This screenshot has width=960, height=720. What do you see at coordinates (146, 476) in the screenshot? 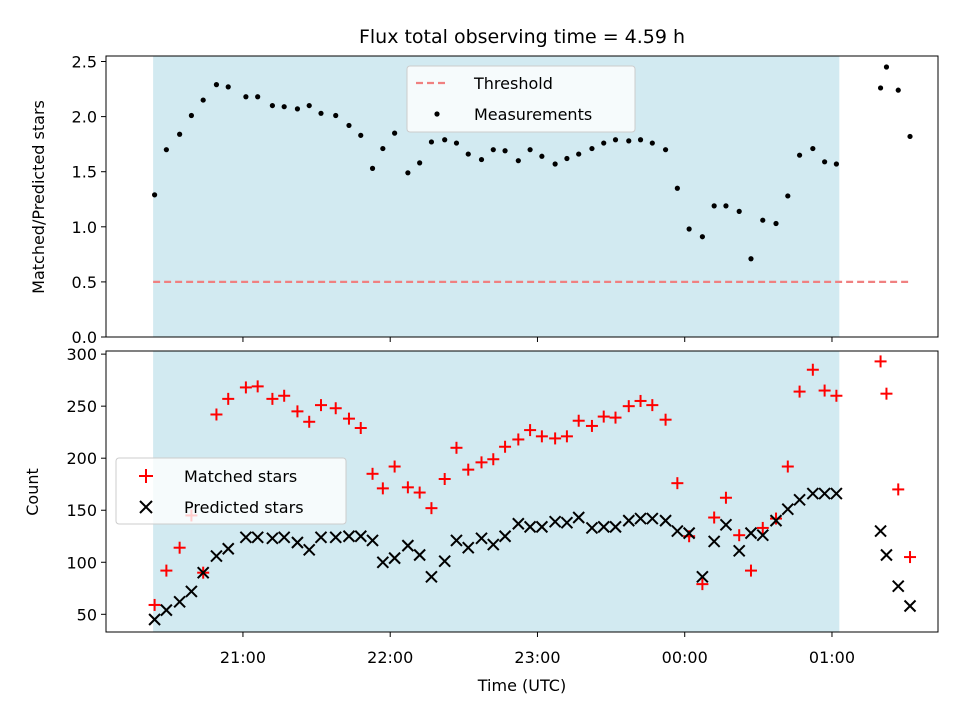
I see `matched-legend-swatch` at bounding box center [146, 476].